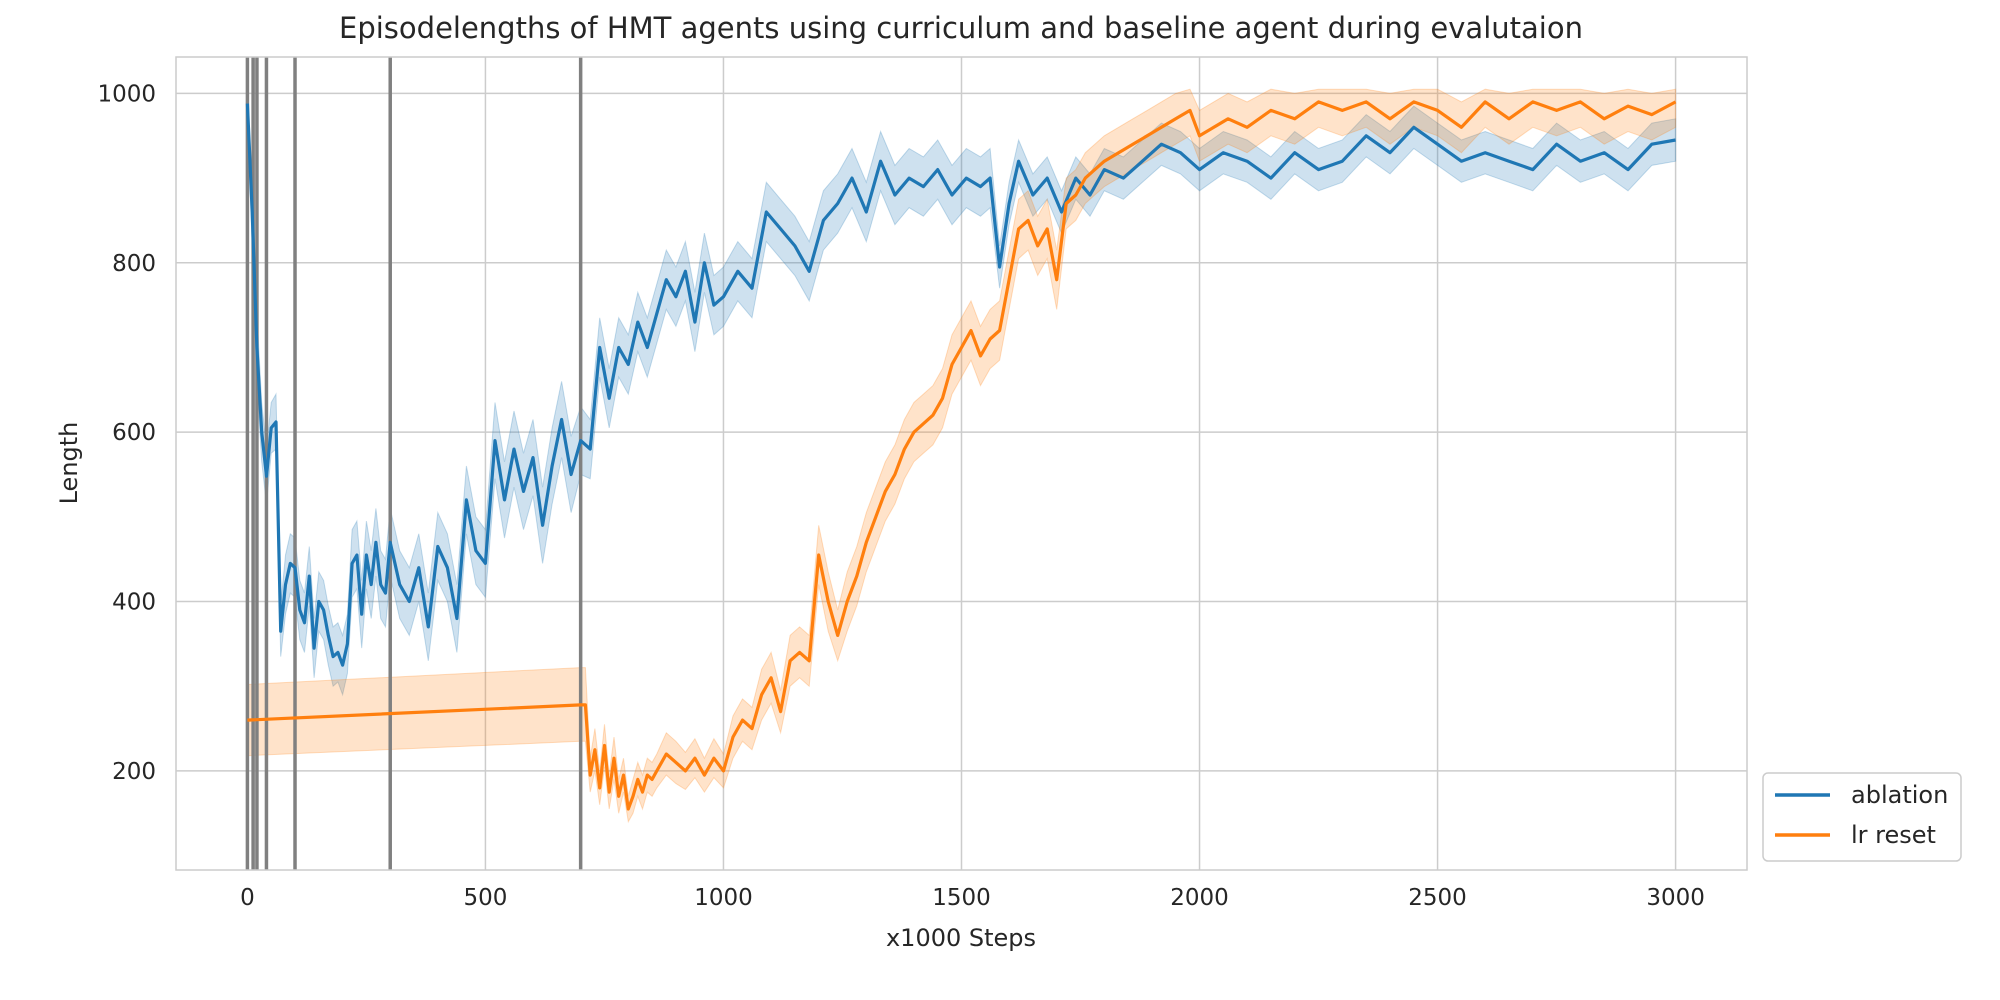 The height and width of the screenshot is (1000, 2000). Describe the element at coordinates (1437, 898) in the screenshot. I see `x-tick-label: 2500` at that location.